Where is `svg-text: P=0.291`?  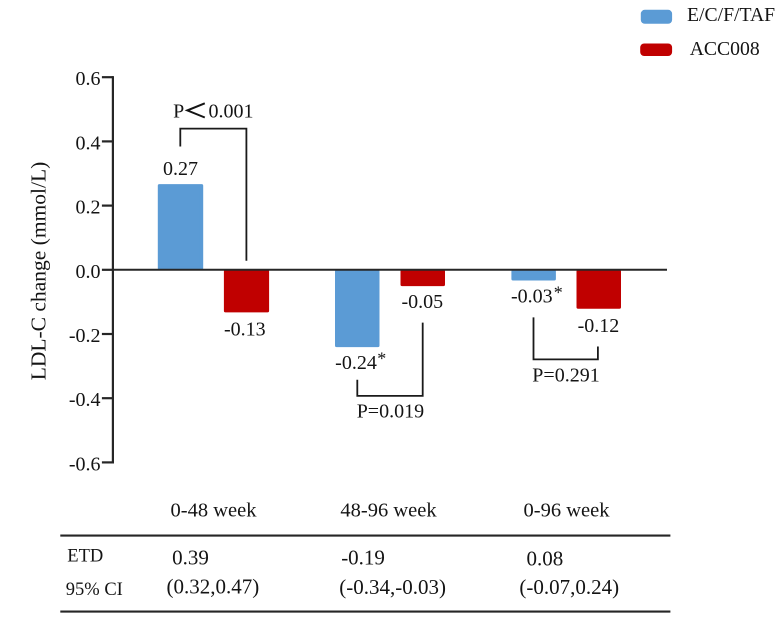 svg-text: P=0.291 is located at coordinates (565, 375).